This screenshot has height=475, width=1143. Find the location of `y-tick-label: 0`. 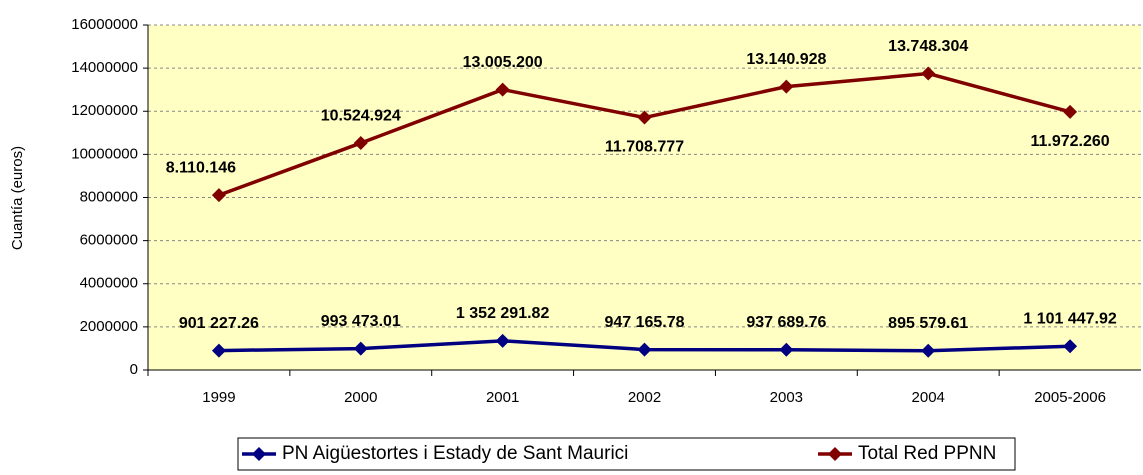

y-tick-label: 0 is located at coordinates (134, 369).